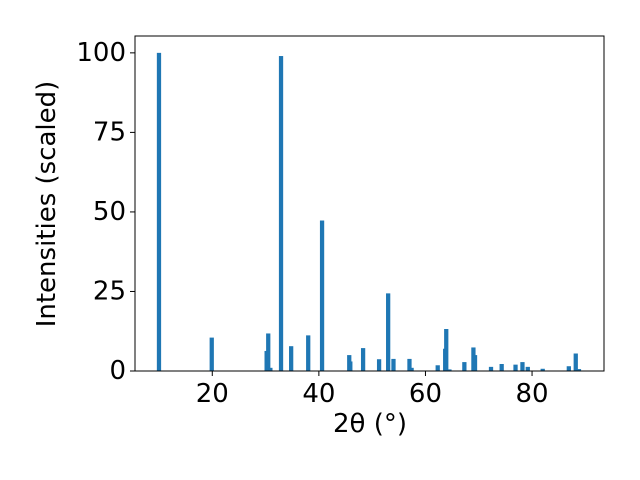  Describe the element at coordinates (318, 394) in the screenshot. I see `x-tick-label: 40` at that location.